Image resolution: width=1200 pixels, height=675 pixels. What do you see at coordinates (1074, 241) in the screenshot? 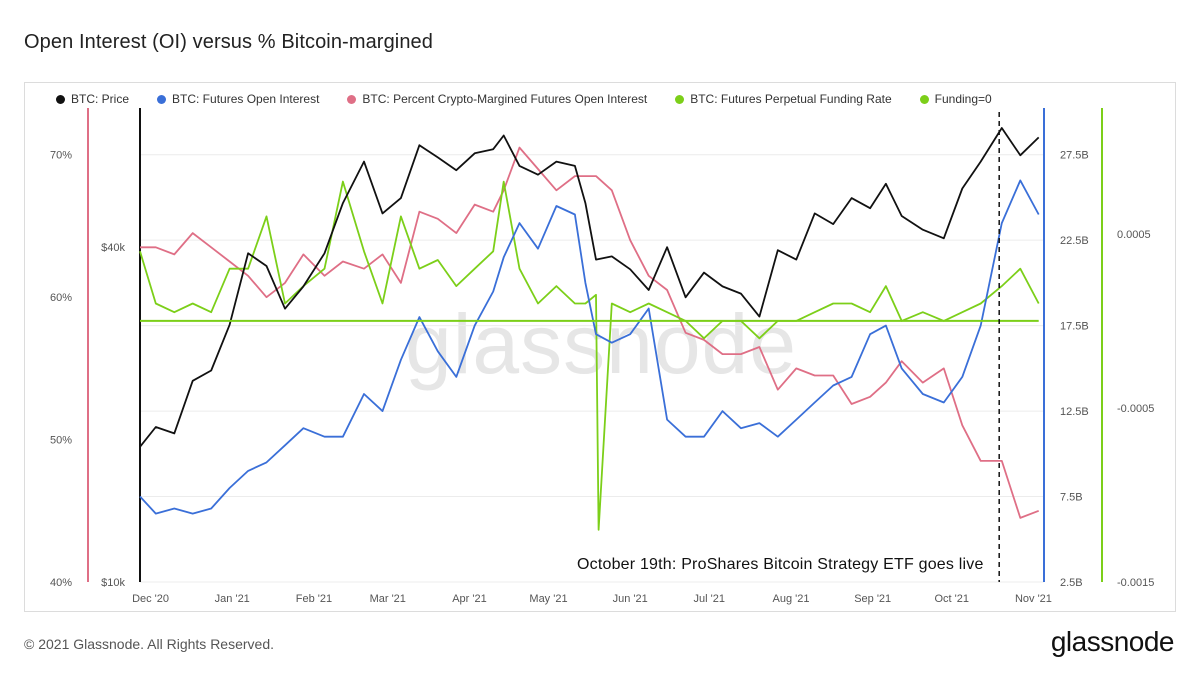
I see `oi-tick-label: 22.5B` at bounding box center [1074, 241].